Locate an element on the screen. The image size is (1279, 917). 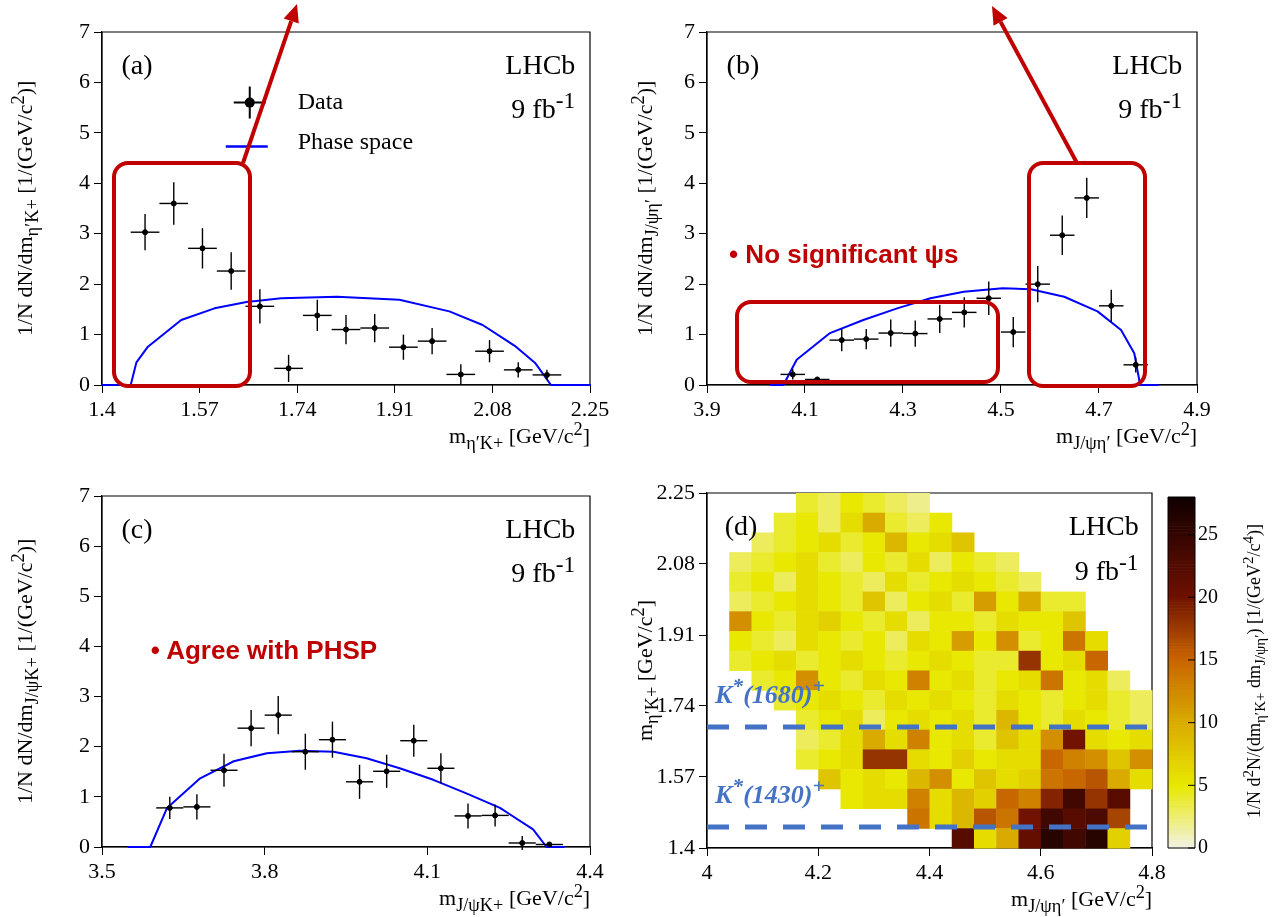
legend-label: Phase space is located at coordinates (355, 140).